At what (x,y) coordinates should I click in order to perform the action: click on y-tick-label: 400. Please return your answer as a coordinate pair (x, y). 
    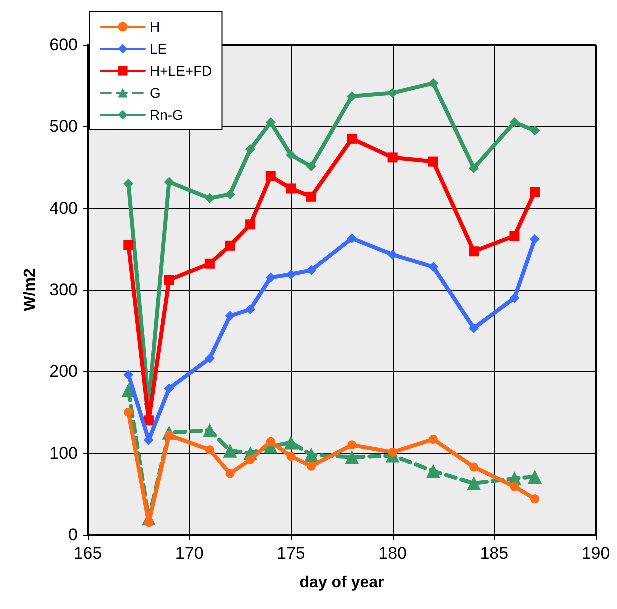
    Looking at the image, I should click on (64, 208).